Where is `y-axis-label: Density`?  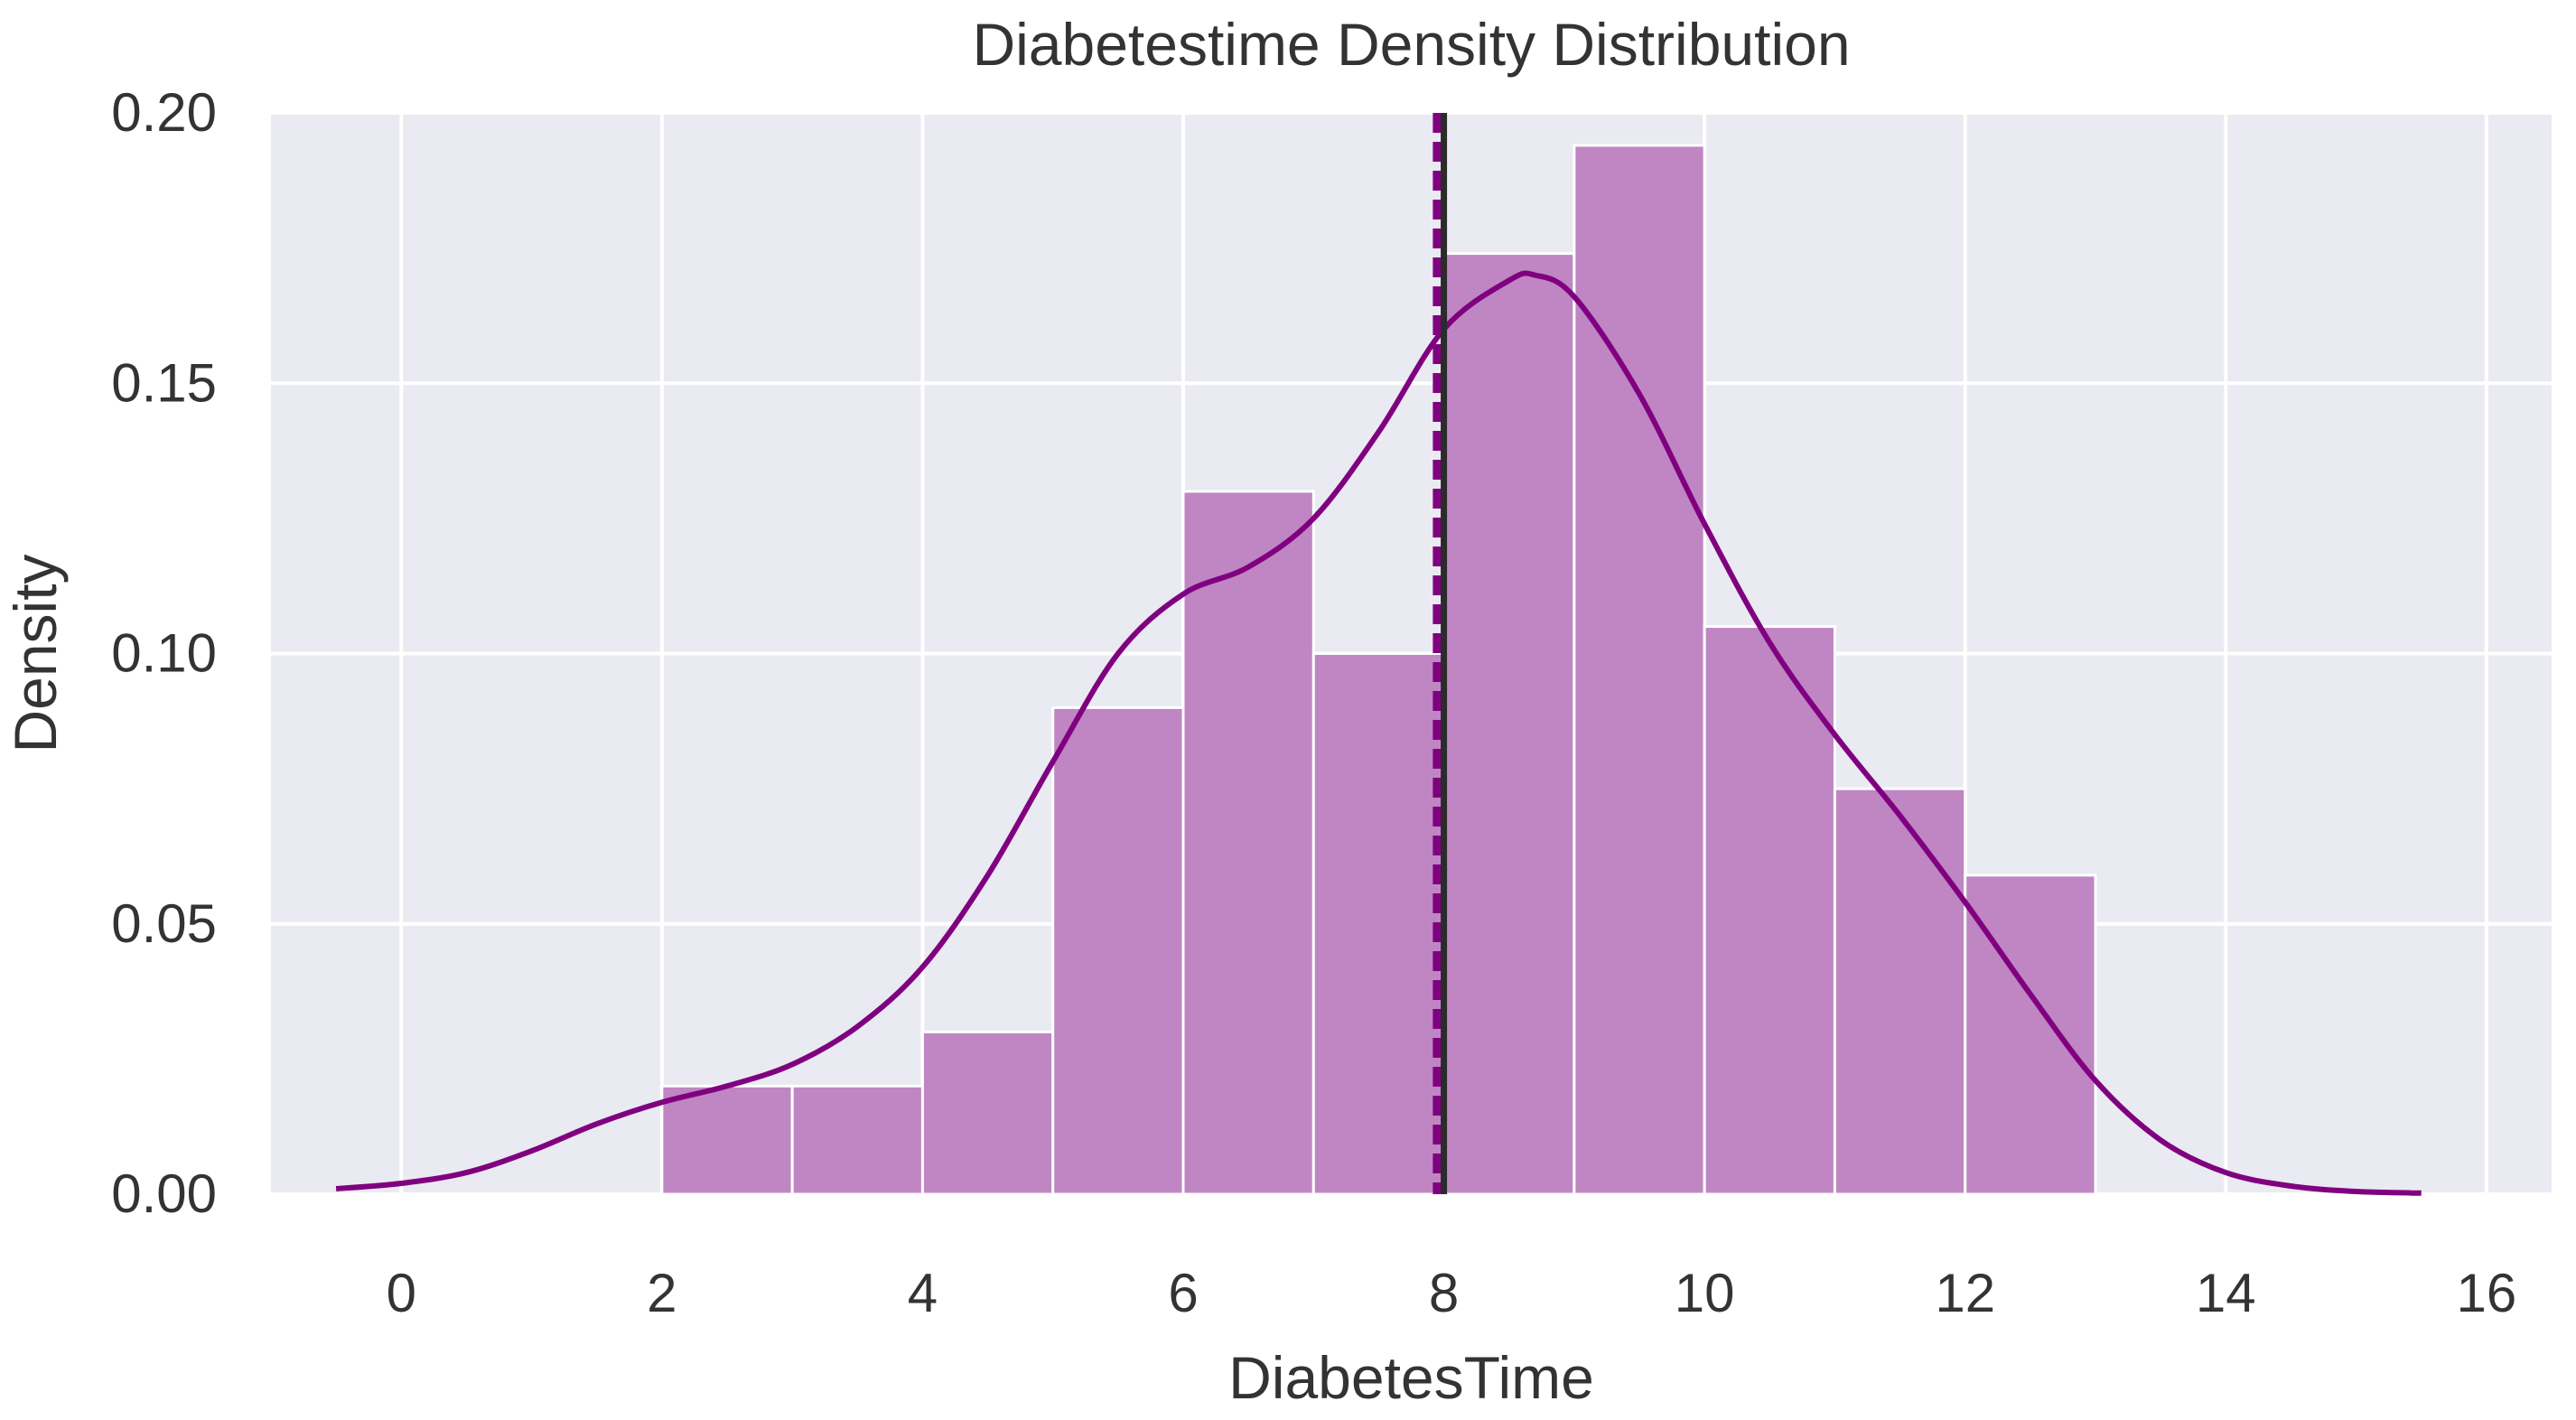
y-axis-label: Density is located at coordinates (35, 653).